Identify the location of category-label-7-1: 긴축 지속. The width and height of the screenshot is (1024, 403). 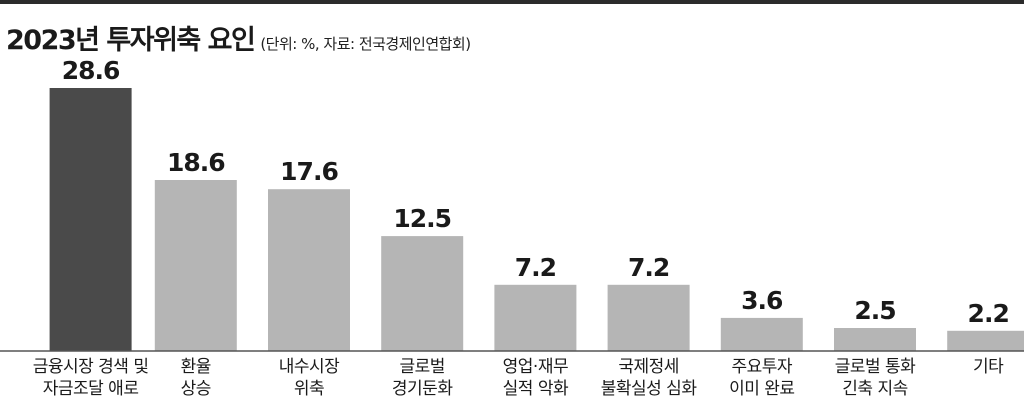
(874, 389).